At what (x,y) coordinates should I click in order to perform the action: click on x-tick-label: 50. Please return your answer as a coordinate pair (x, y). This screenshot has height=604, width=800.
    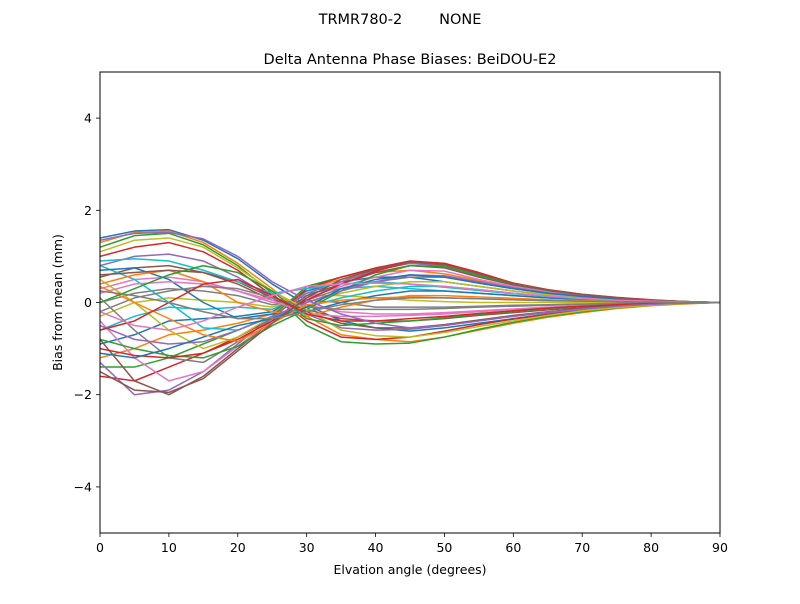
    Looking at the image, I should click on (444, 547).